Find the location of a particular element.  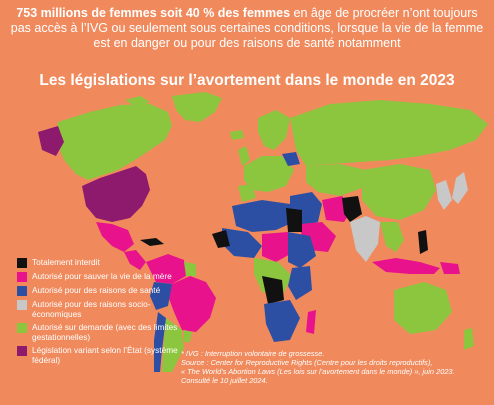

kazakhstan-central-asia is located at coordinates (336, 180).